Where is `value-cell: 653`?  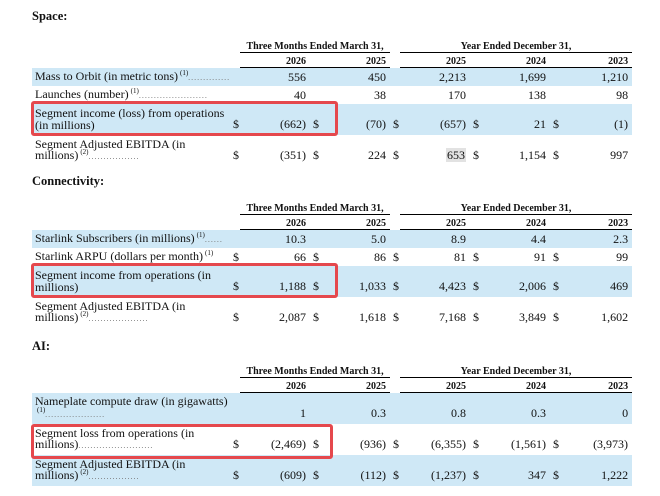
value-cell: 653 is located at coordinates (456, 155).